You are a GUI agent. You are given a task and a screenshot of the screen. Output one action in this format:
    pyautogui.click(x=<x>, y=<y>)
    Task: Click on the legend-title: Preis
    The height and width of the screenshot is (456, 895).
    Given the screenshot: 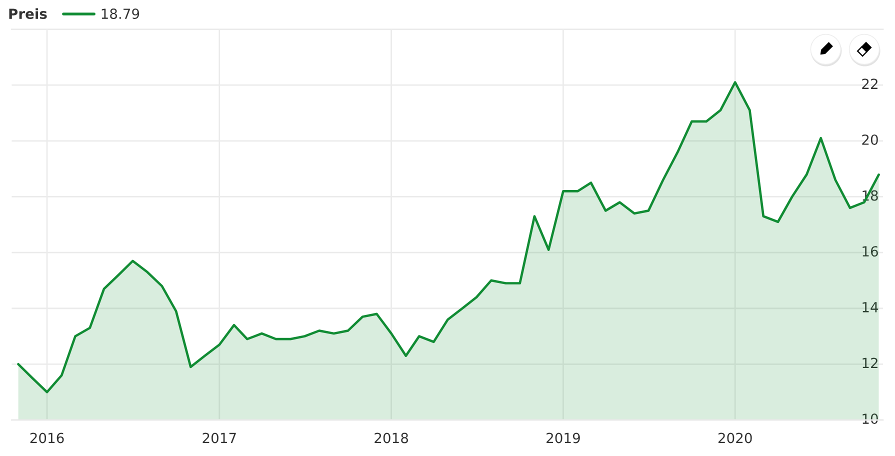 What is the action you would take?
    pyautogui.click(x=28, y=14)
    